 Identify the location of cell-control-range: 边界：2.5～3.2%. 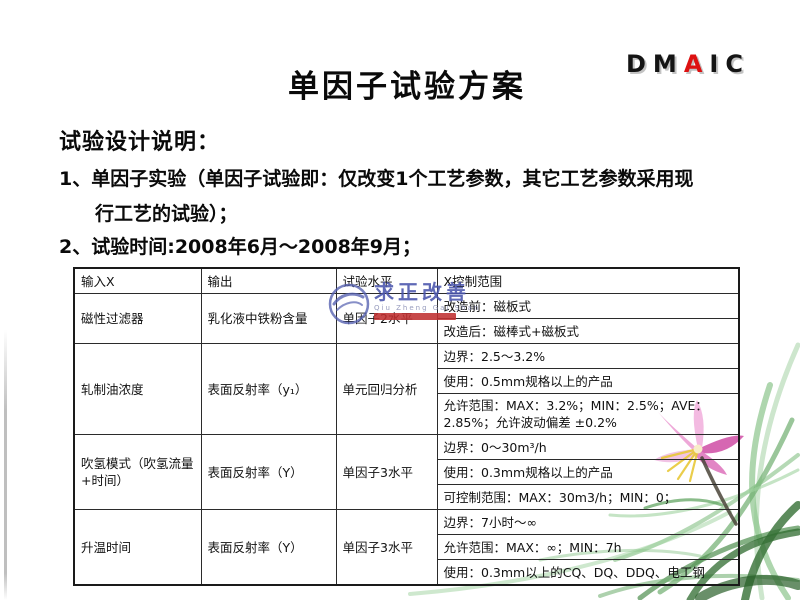
(588, 356).